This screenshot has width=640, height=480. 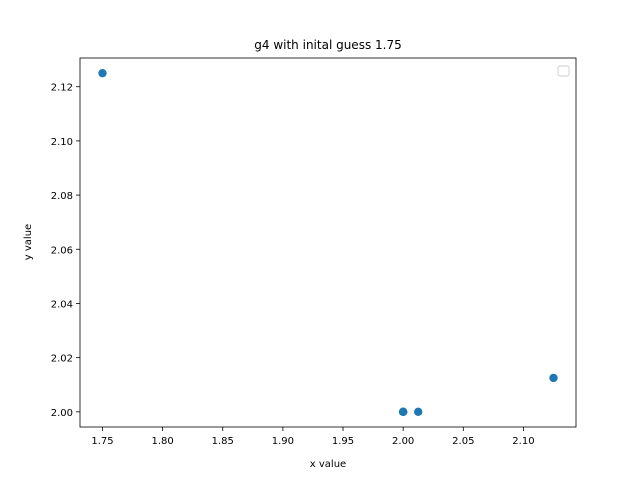 I want to click on y-tick-label: 2.00, so click(x=62, y=413).